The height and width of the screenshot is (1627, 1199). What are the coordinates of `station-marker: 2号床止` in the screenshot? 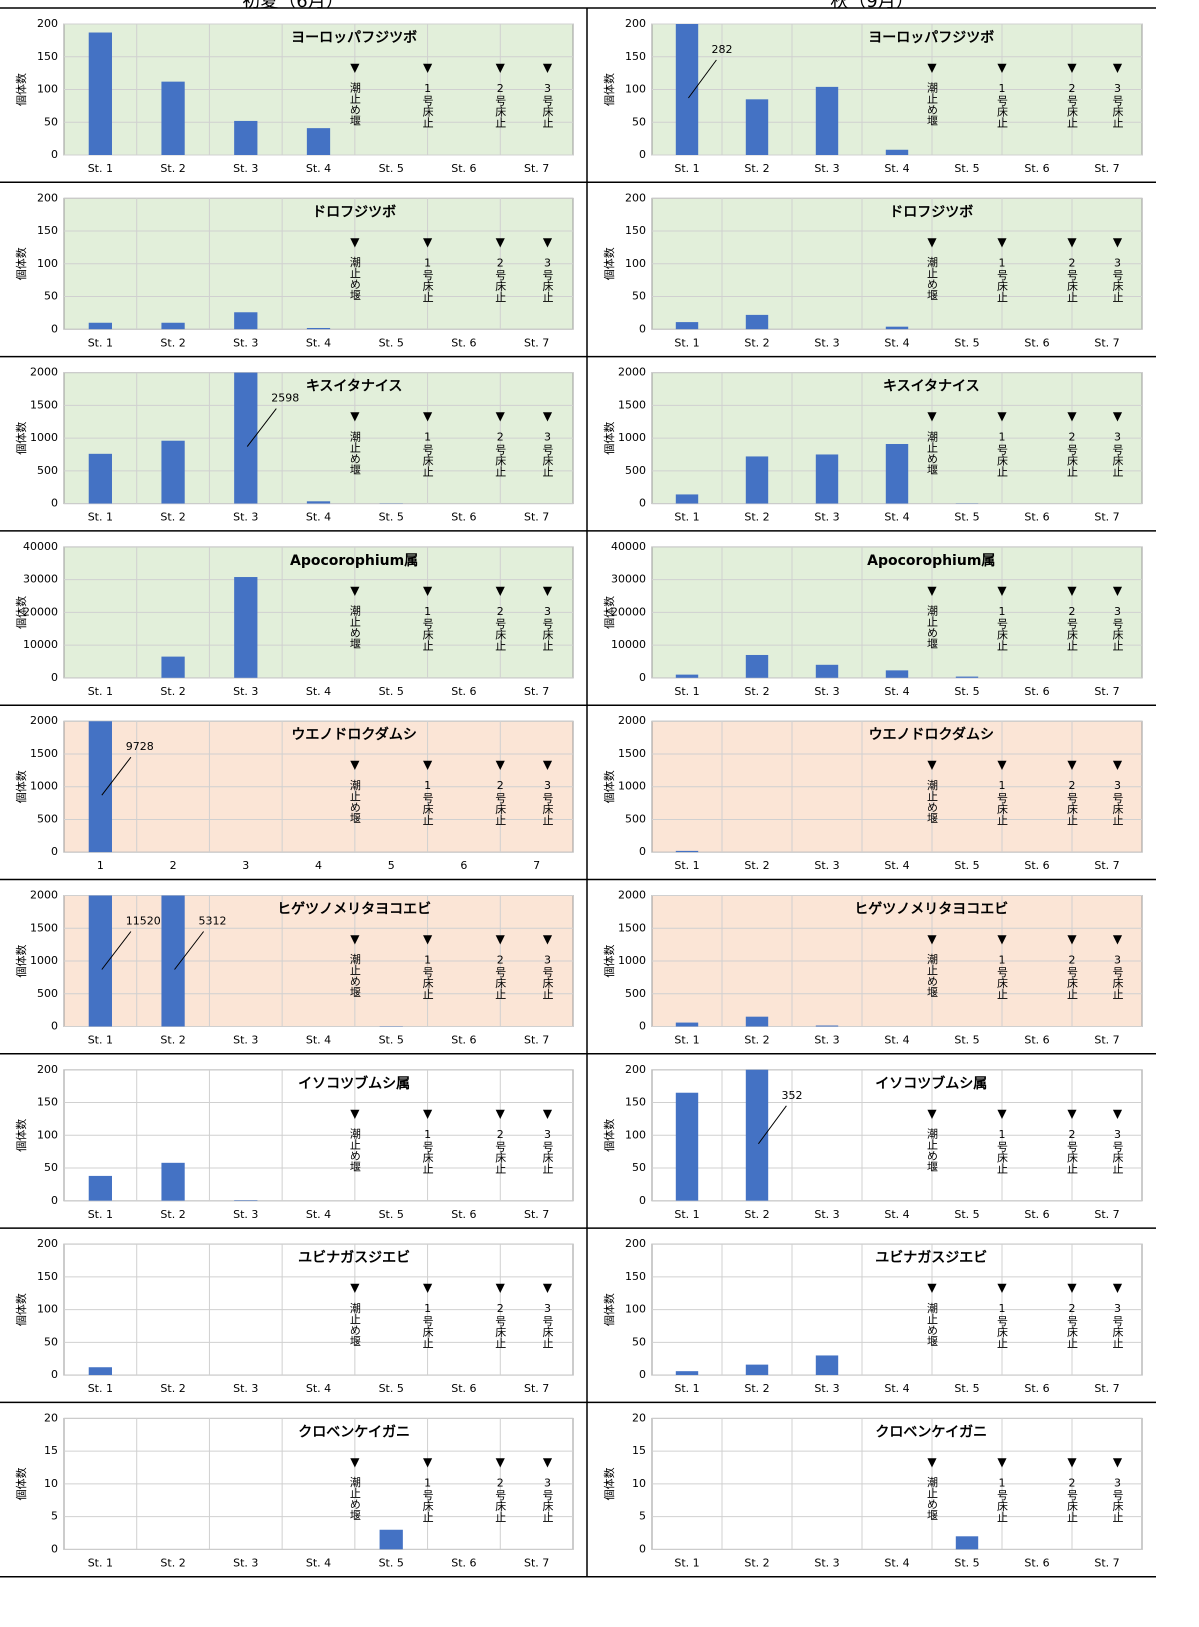 It's located at (1072, 454).